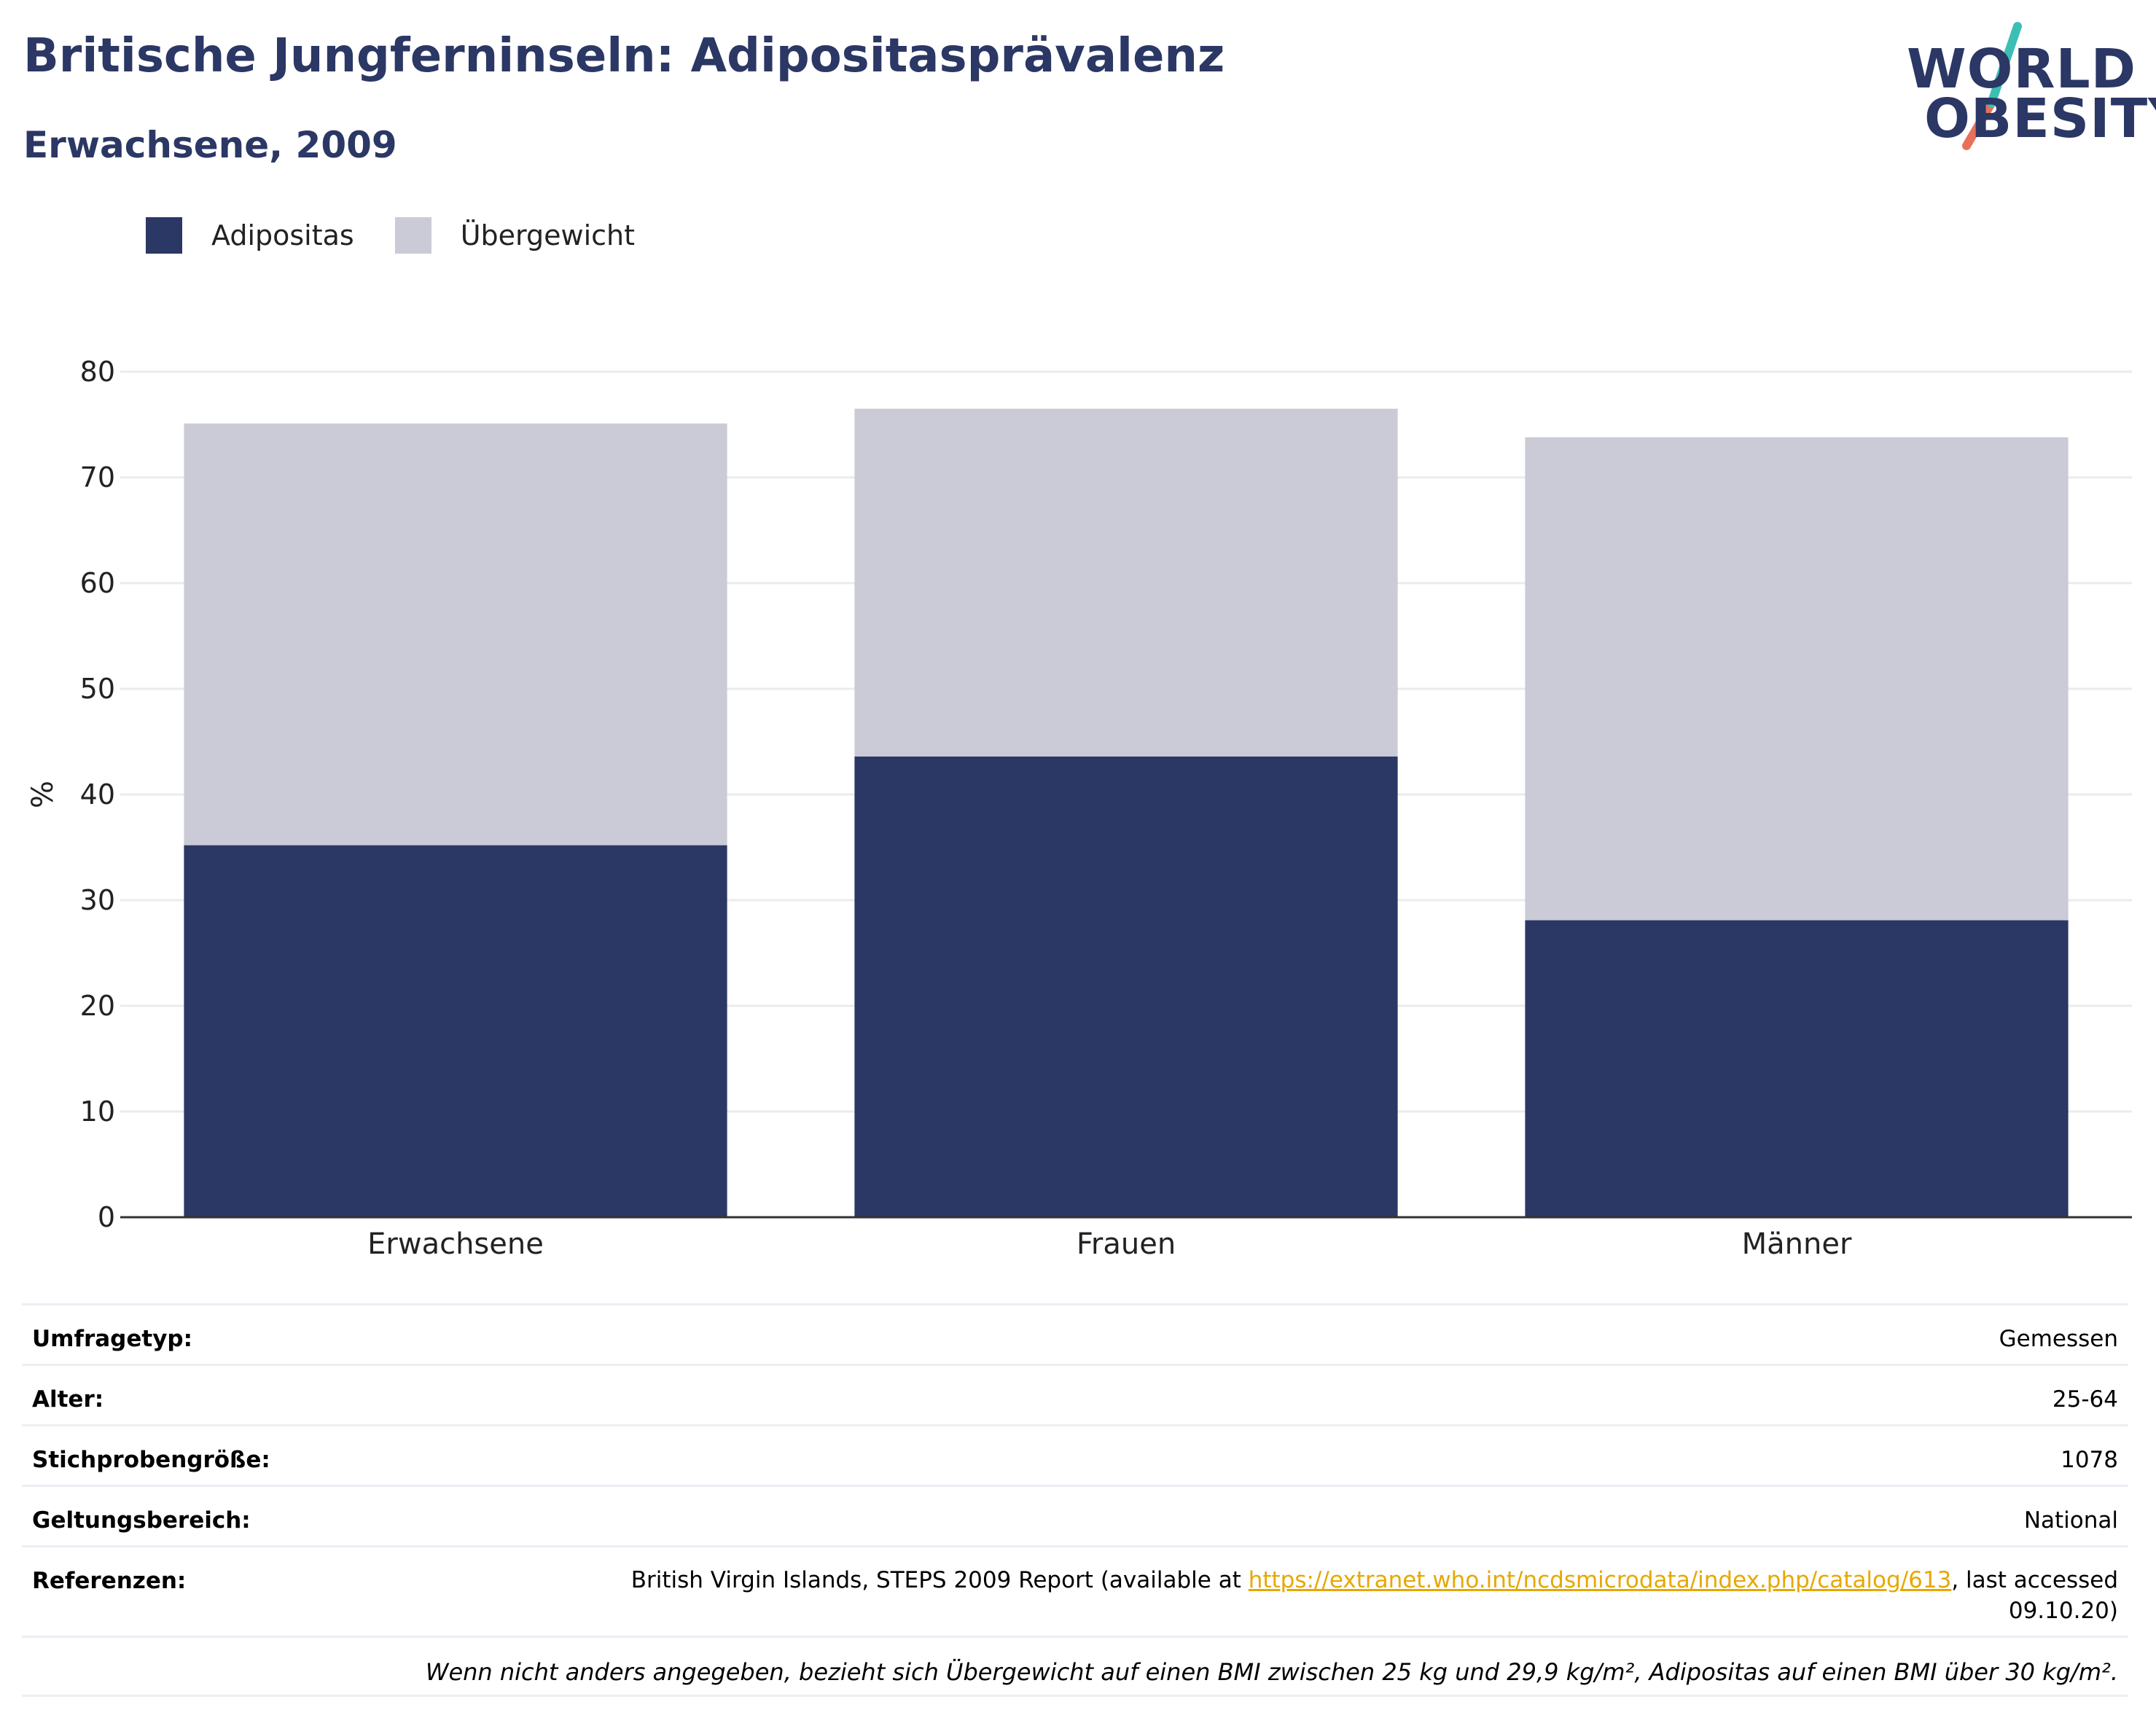 Image resolution: width=2156 pixels, height=1734 pixels. What do you see at coordinates (98, 1112) in the screenshot?
I see `y-tick-label: 10` at bounding box center [98, 1112].